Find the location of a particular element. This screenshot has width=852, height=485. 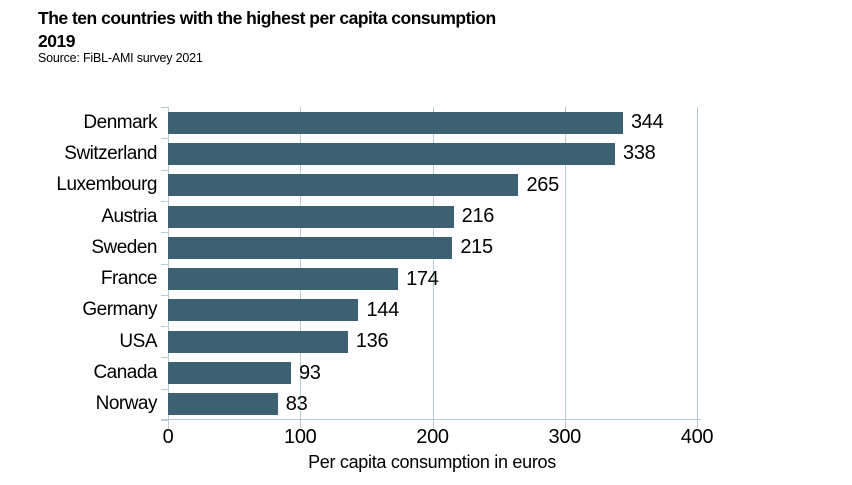

x-tick-label: 200 is located at coordinates (432, 437).